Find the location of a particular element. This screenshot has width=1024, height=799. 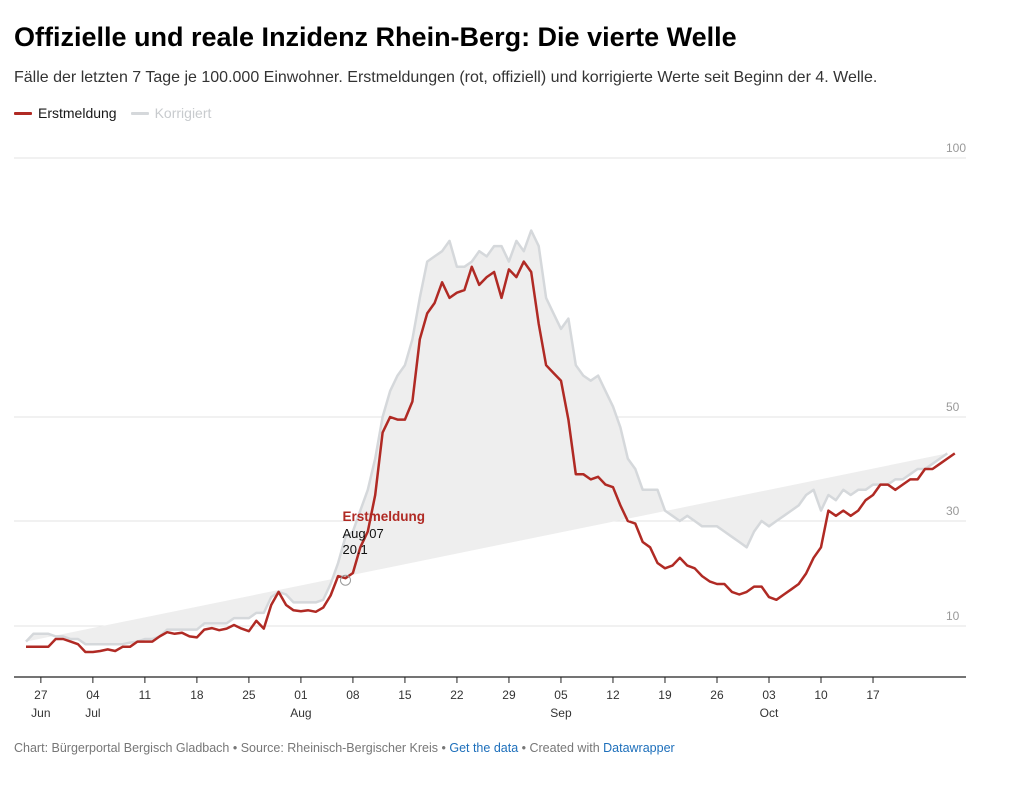

x-month-label: Jun is located at coordinates (40, 713).